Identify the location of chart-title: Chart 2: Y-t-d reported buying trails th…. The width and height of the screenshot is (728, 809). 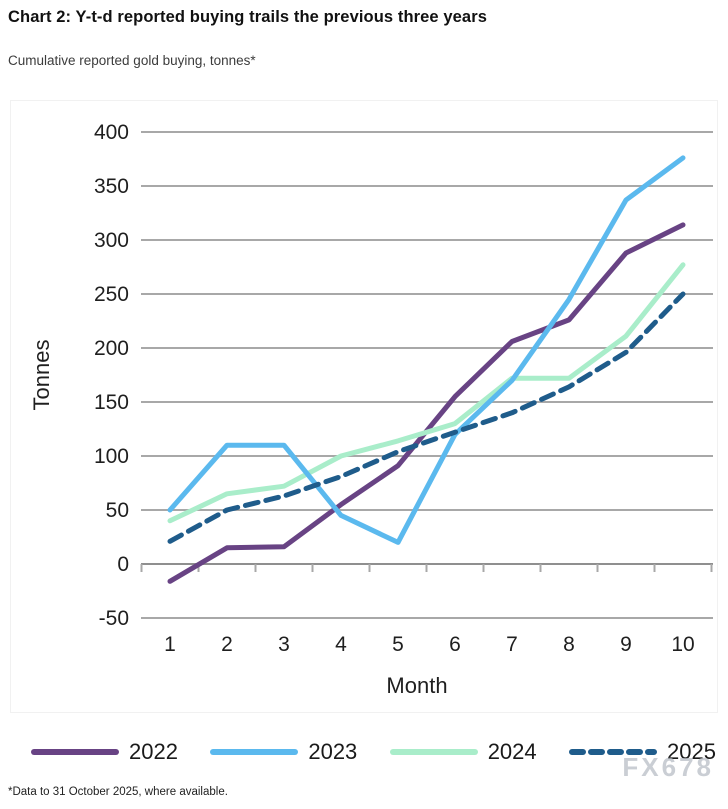
(248, 17).